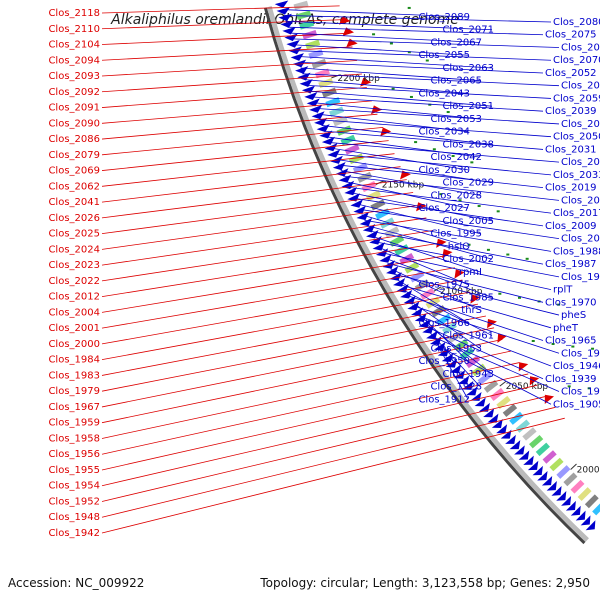 The height and width of the screenshot is (600, 600). What do you see at coordinates (358, 79) in the screenshot?
I see `scale-tick-label: 2200 kbp` at bounding box center [358, 79].